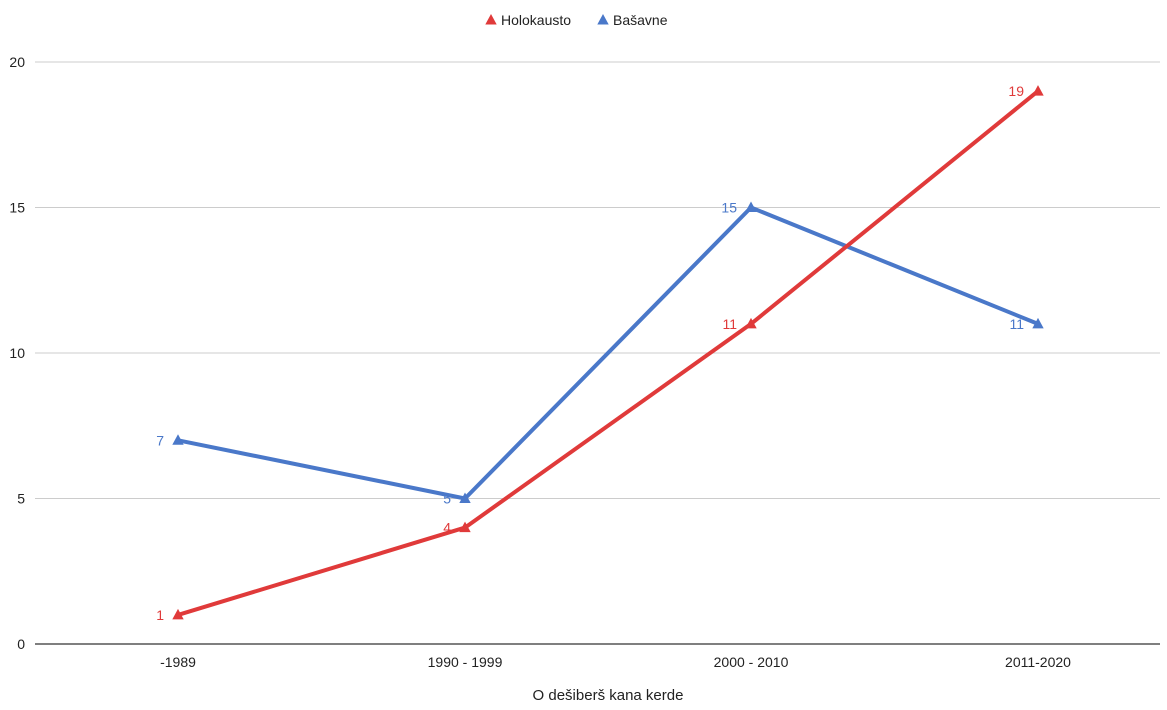 This screenshot has height=710, width=1167. What do you see at coordinates (615, 662) in the screenshot?
I see `x-axis-ticks: -1989 1990 - 1999 2000 - 2010 2011-2020` at bounding box center [615, 662].